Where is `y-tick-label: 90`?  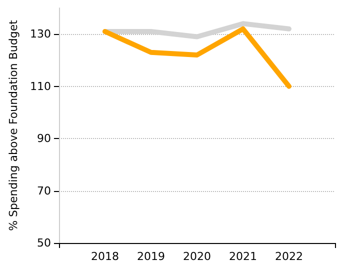 y-tick-label: 90 is located at coordinates (44, 139).